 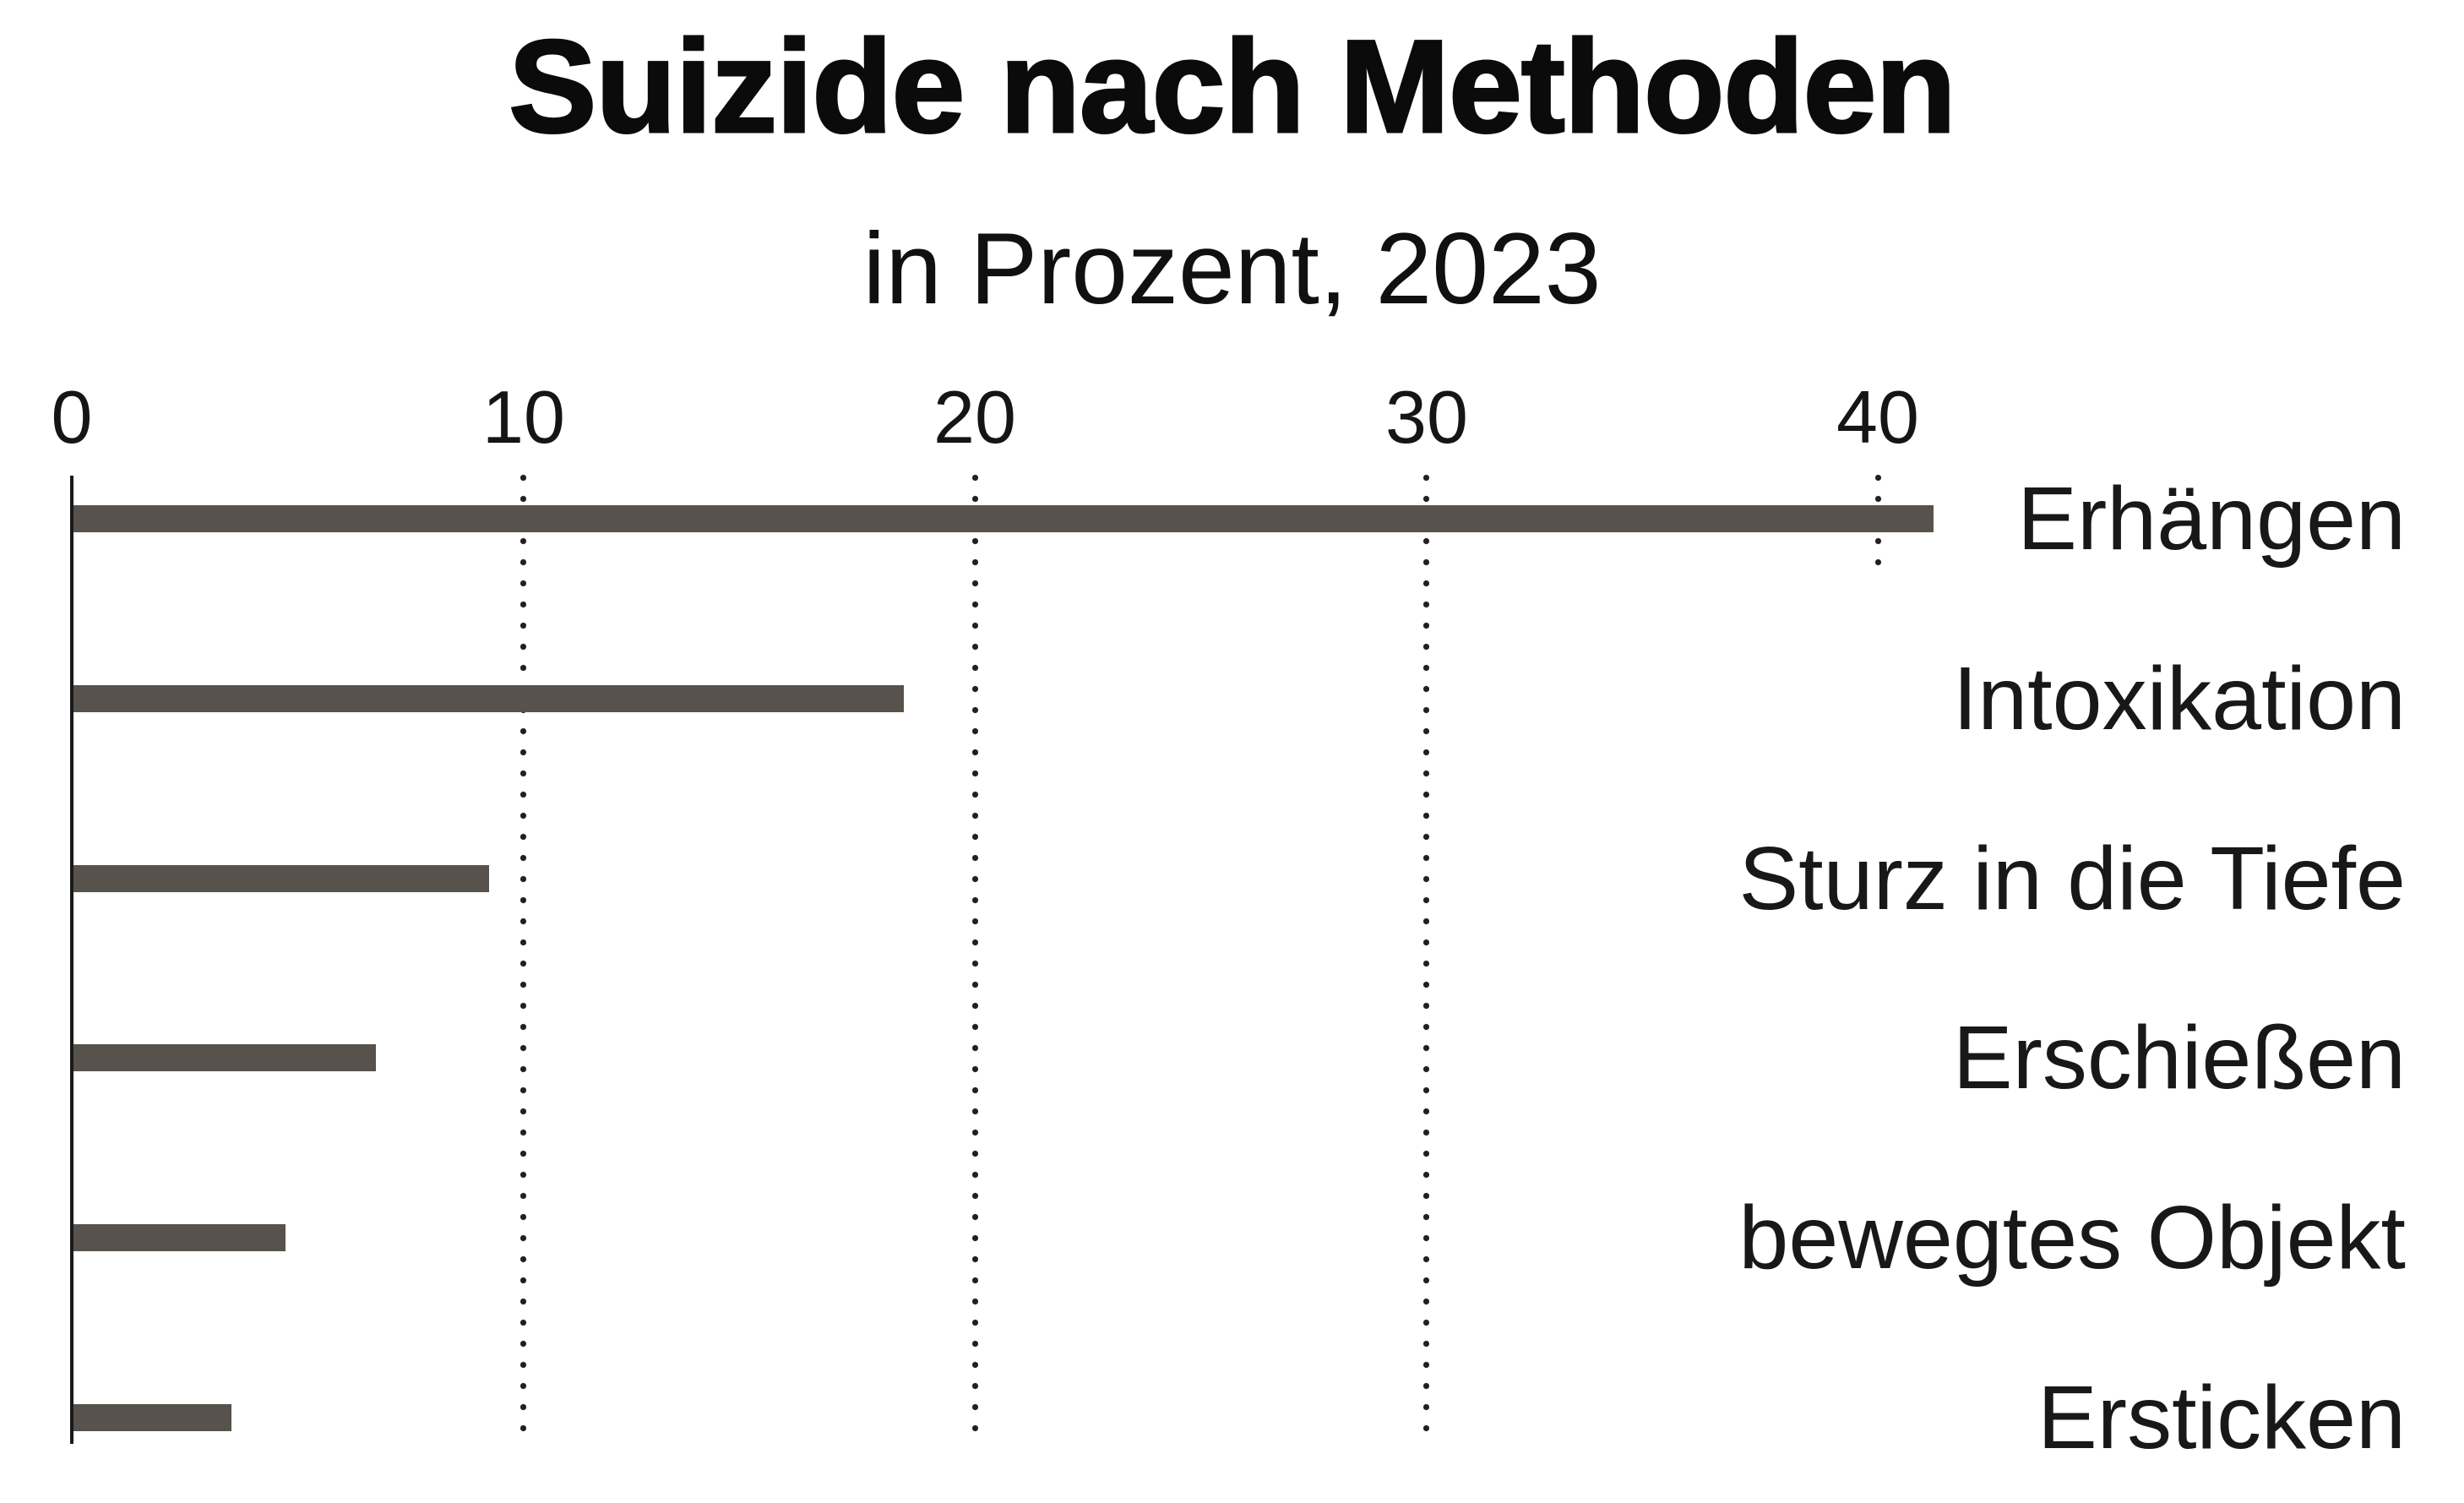 I want to click on bar-erhaengen, so click(x=1004, y=518).